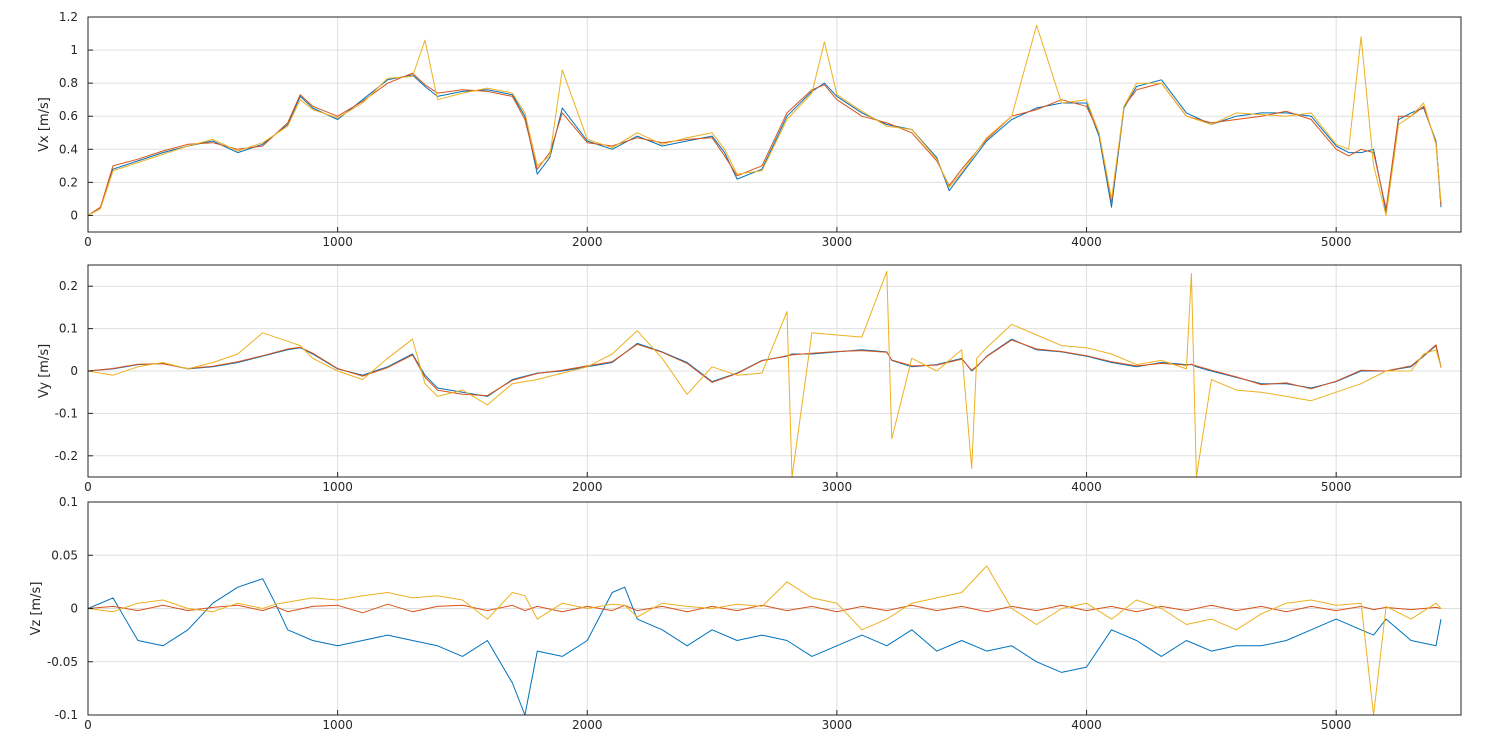  What do you see at coordinates (66, 456) in the screenshot?
I see `subplot-vy-ytick-label: -0.2` at bounding box center [66, 456].